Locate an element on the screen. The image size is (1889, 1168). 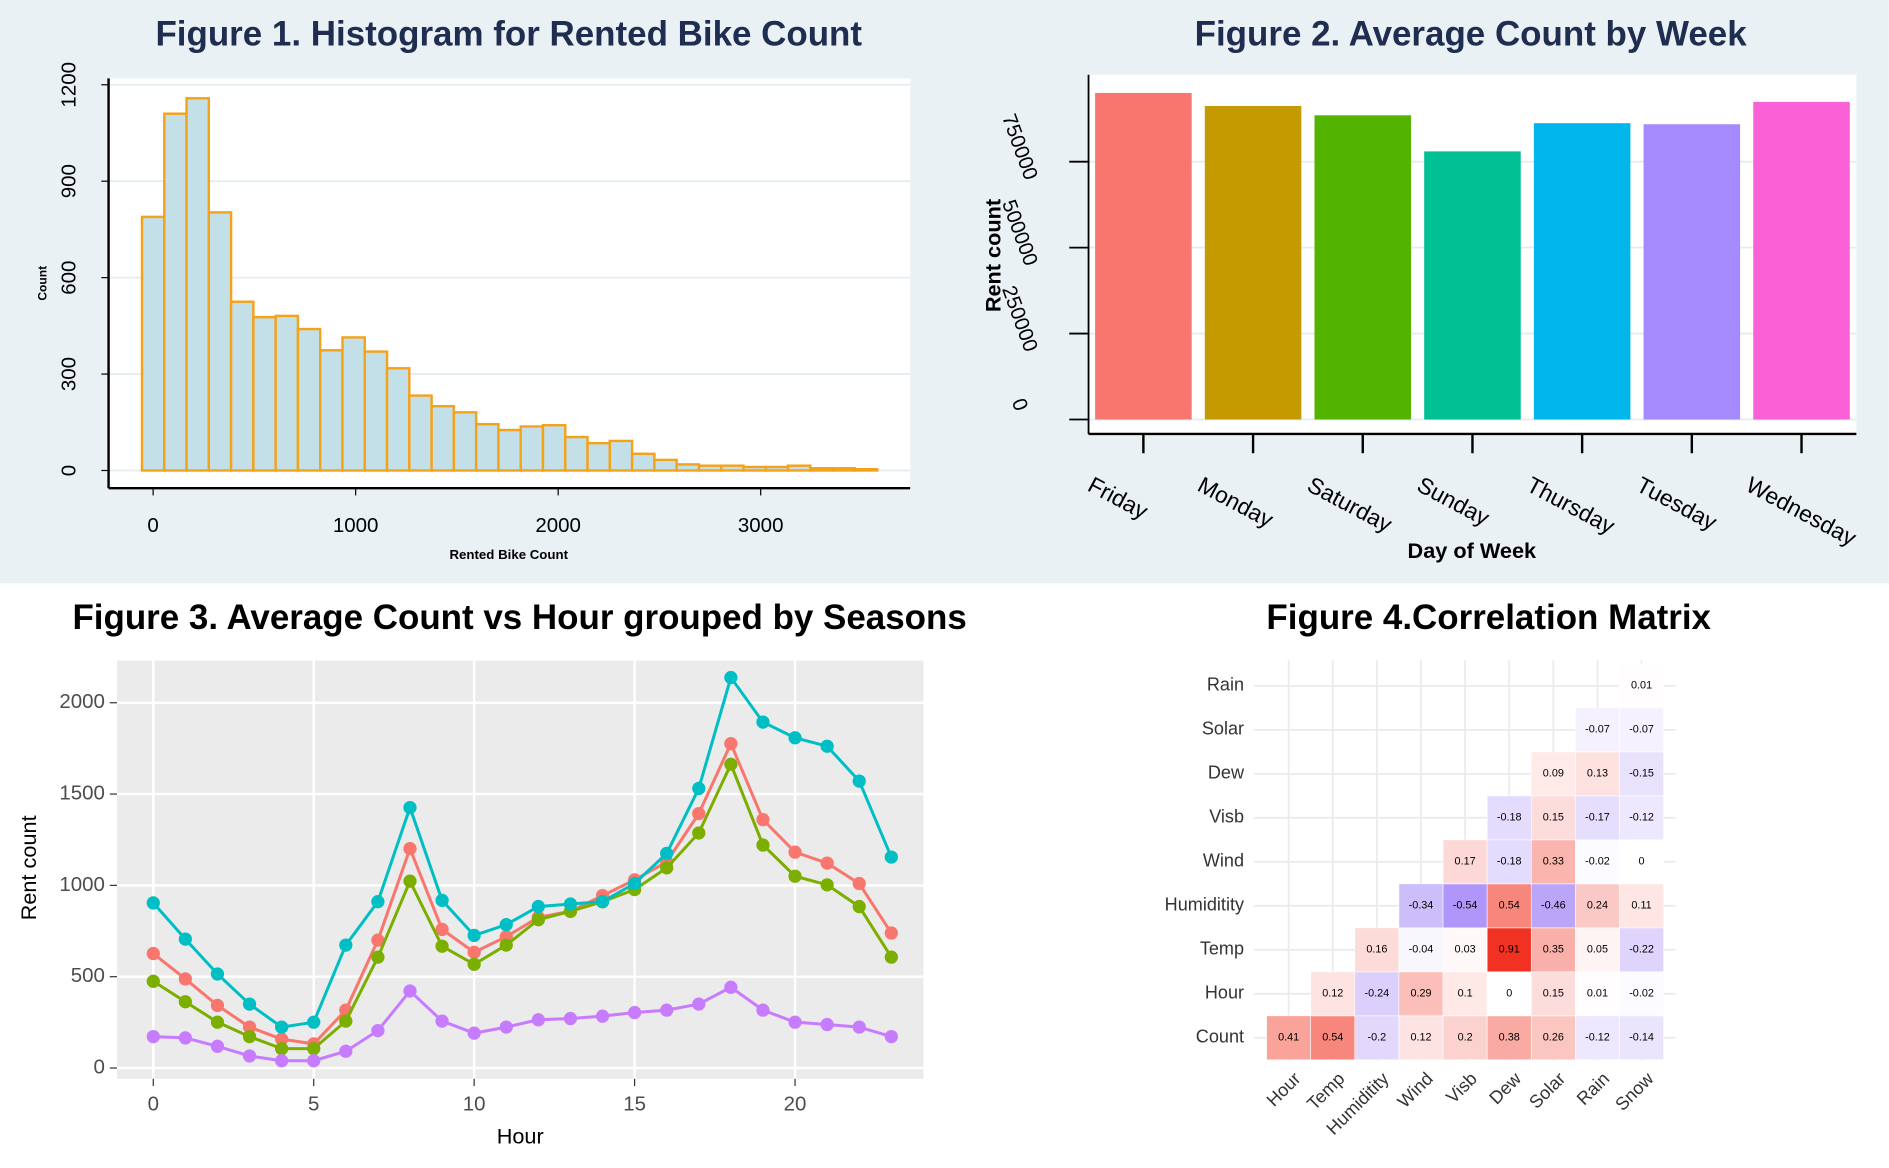
cell-label: 0.12 is located at coordinates (1420, 1038).